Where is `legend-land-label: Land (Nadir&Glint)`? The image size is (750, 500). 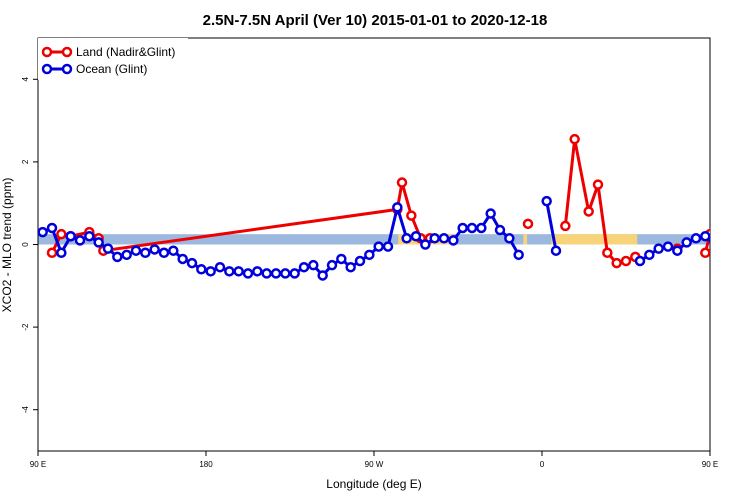 legend-land-label: Land (Nadir&Glint) is located at coordinates (125, 52).